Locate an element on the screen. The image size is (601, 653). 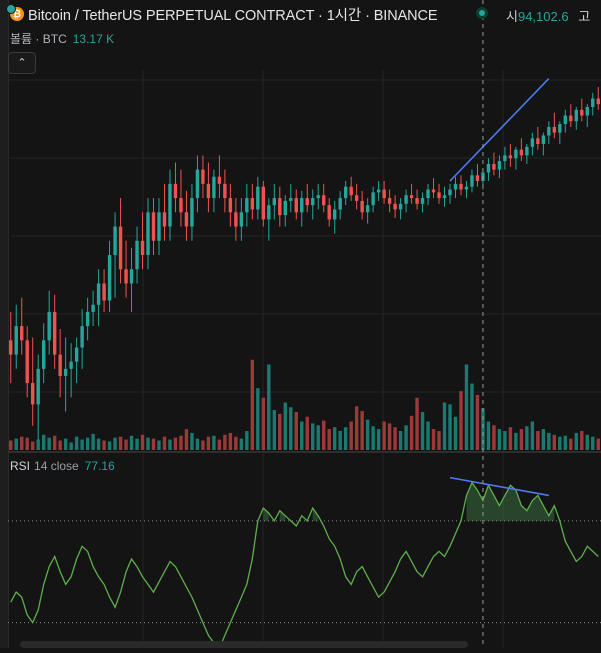
ohlc-open-value: 94,102.6 is located at coordinates (543, 16).